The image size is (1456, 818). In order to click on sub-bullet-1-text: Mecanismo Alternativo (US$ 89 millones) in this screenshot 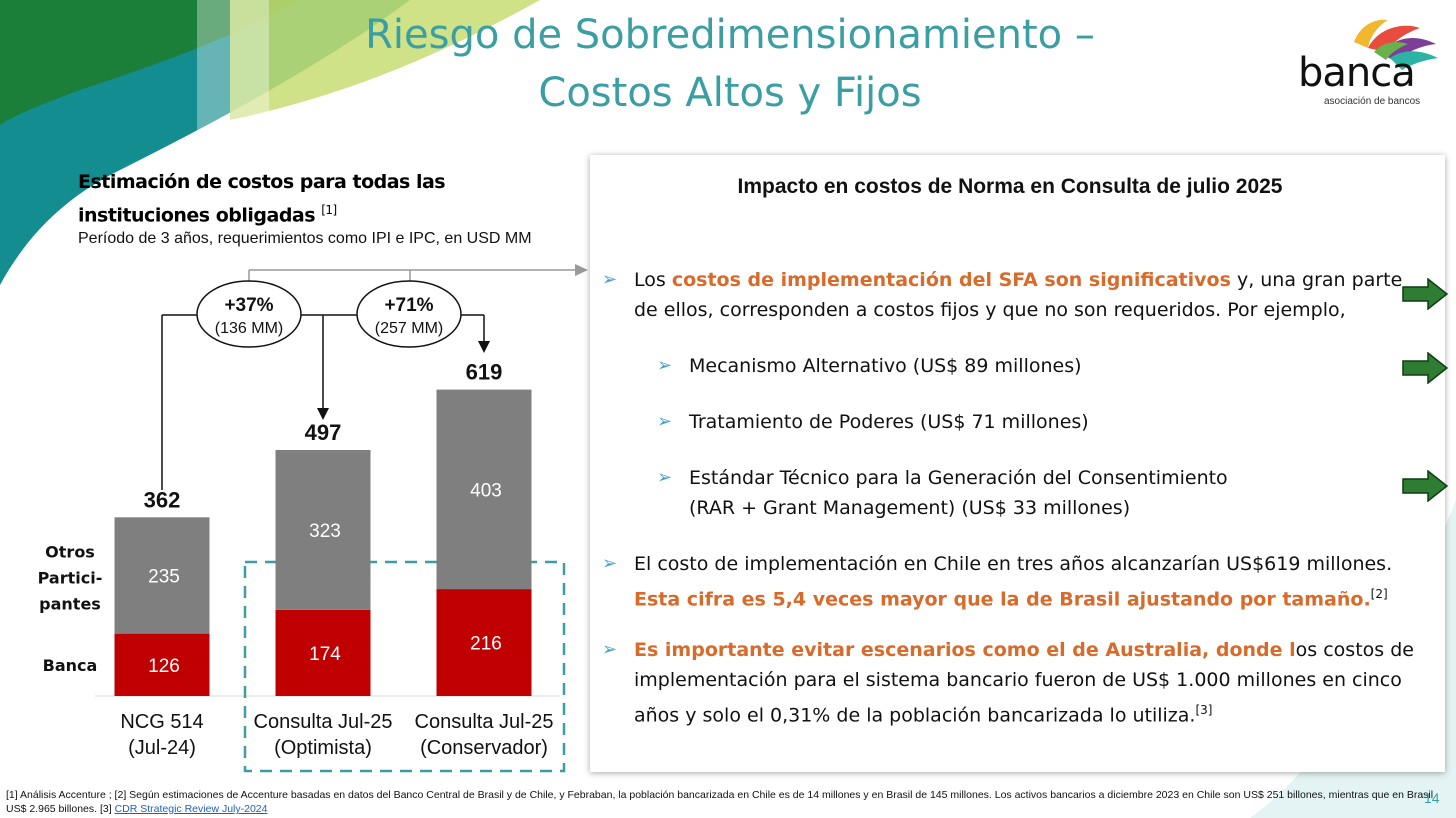, I will do `click(885, 366)`.